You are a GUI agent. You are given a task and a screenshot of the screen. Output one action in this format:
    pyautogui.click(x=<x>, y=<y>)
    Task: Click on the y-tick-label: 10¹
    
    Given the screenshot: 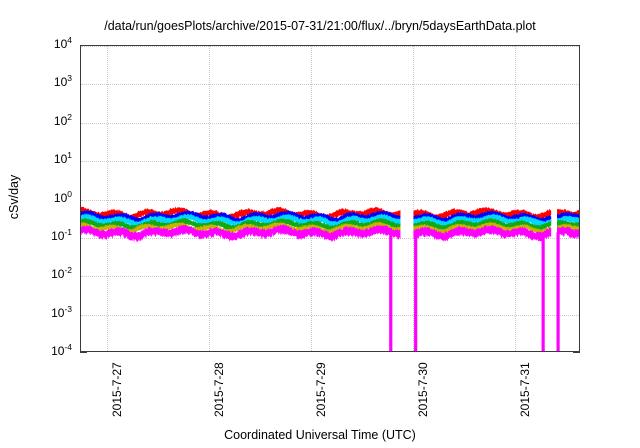 What is the action you would take?
    pyautogui.click(x=62, y=158)
    